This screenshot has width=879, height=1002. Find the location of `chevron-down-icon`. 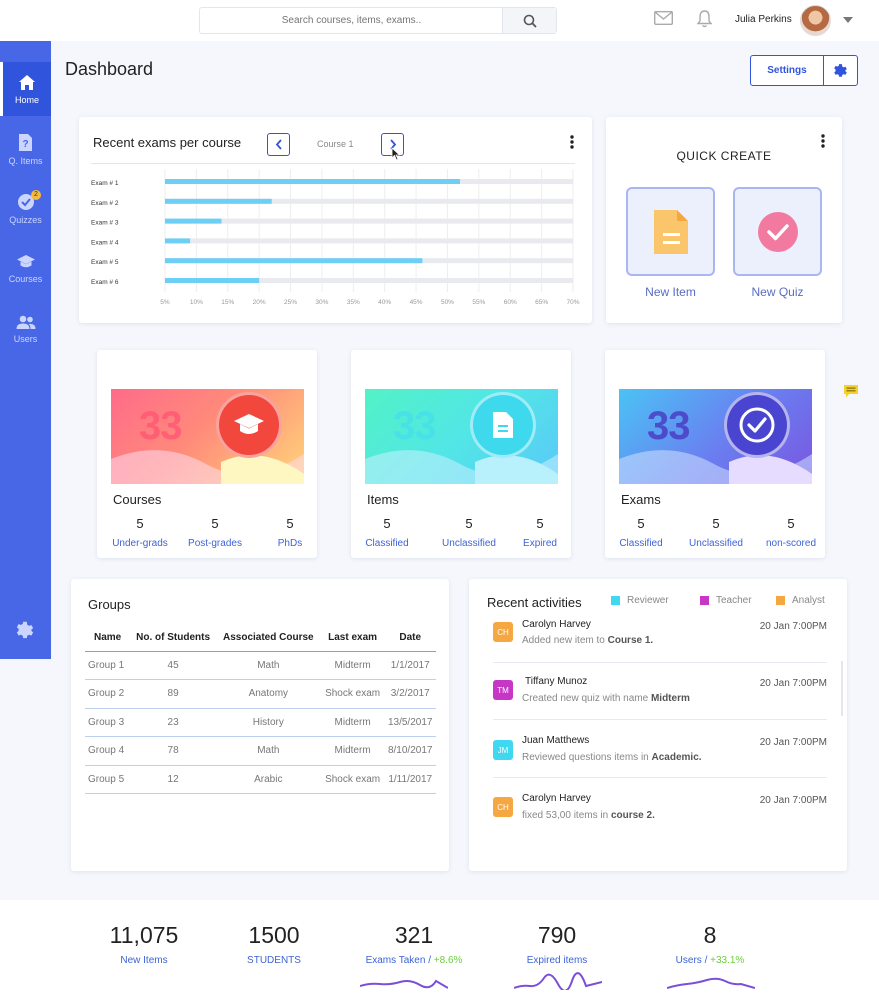

chevron-down-icon is located at coordinates (848, 20).